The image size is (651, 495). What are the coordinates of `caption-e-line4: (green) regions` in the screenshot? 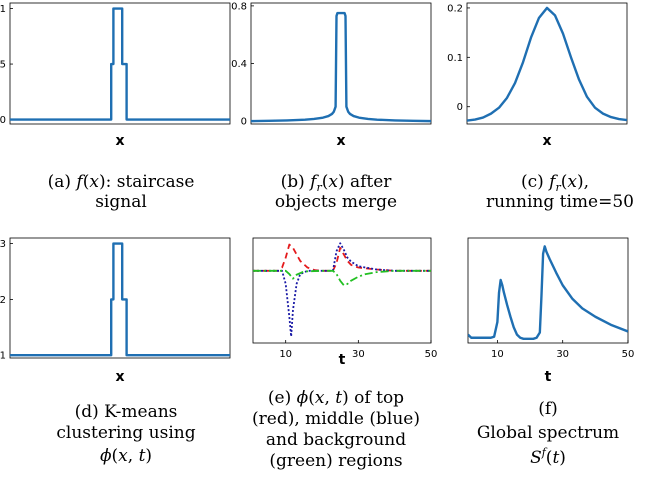 It's located at (335, 461).